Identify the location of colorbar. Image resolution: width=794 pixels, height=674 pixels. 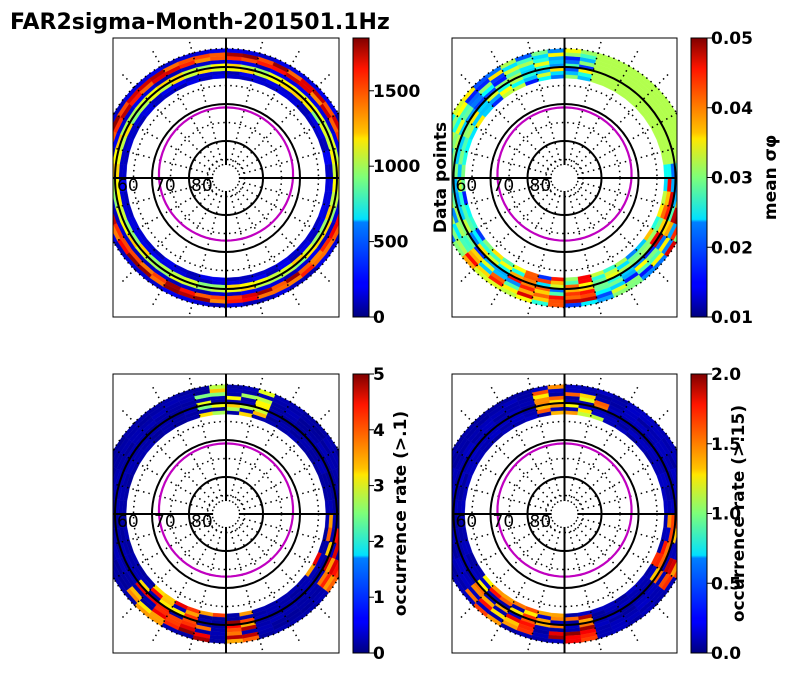
(699, 513).